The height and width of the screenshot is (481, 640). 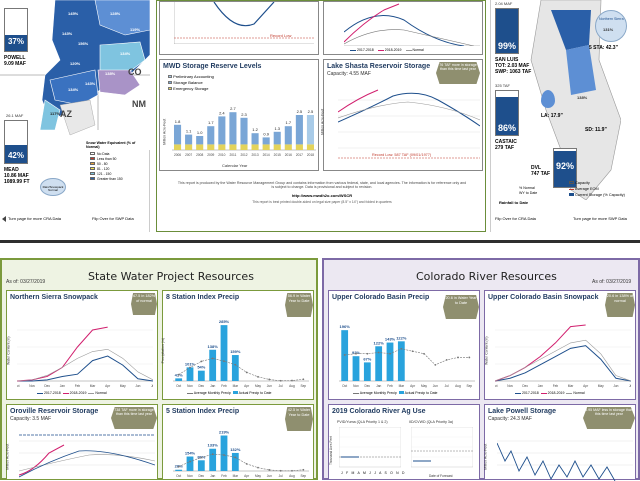 What do you see at coordinates (353, 50) in the screenshot?
I see `legend-swatch` at bounding box center [353, 50].